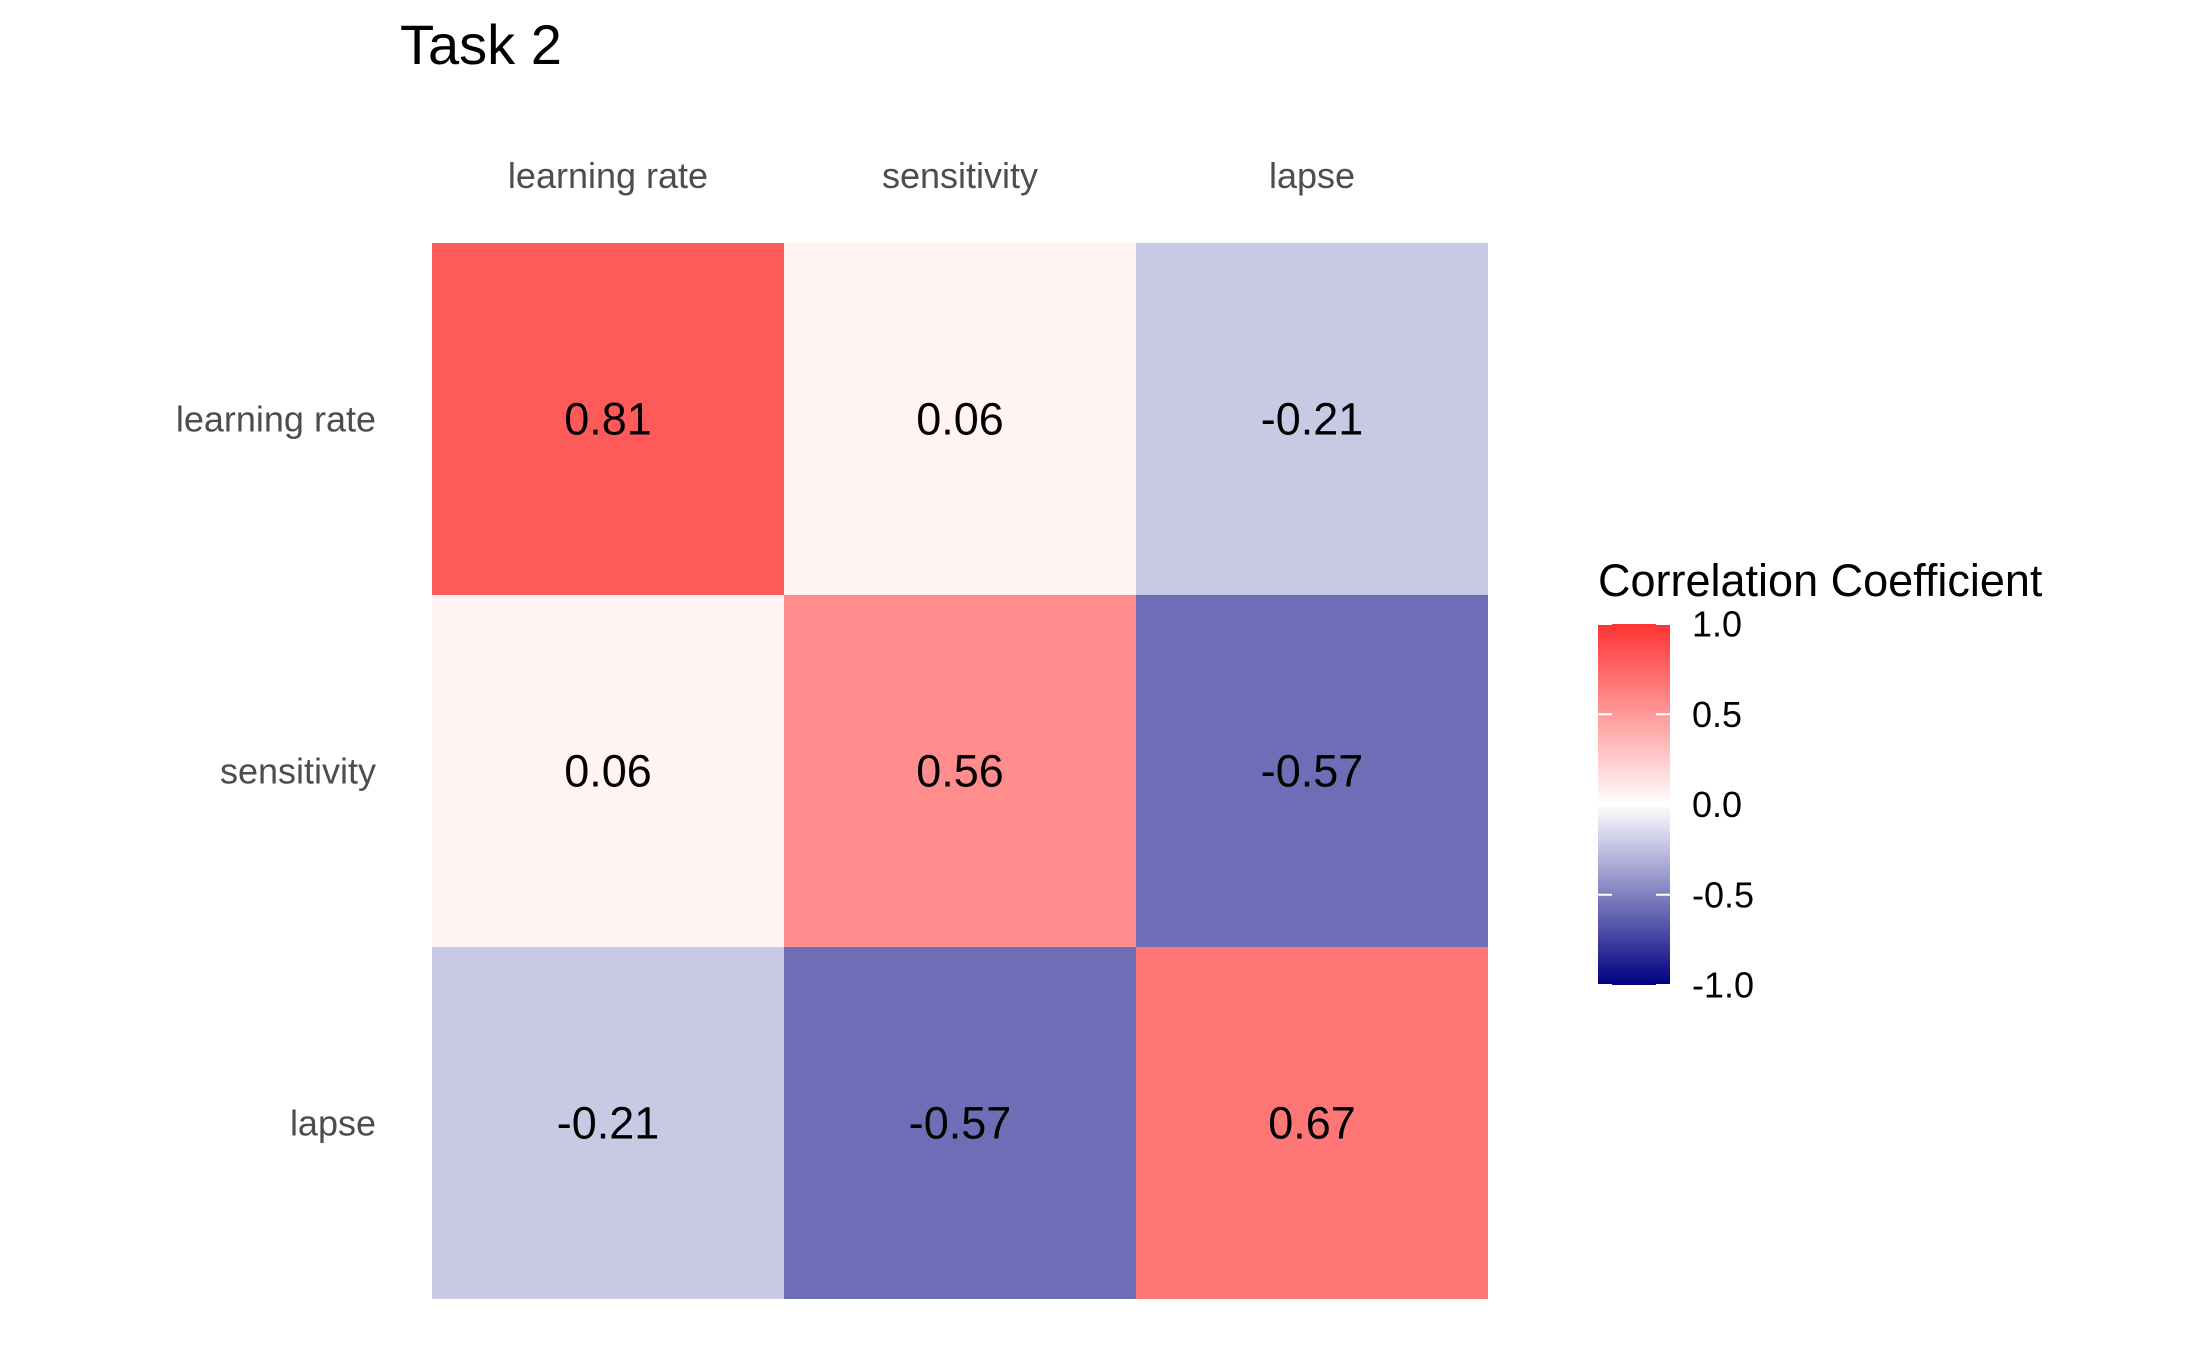 The image size is (2187, 1350). I want to click on chart-title: Task 2, so click(481, 44).